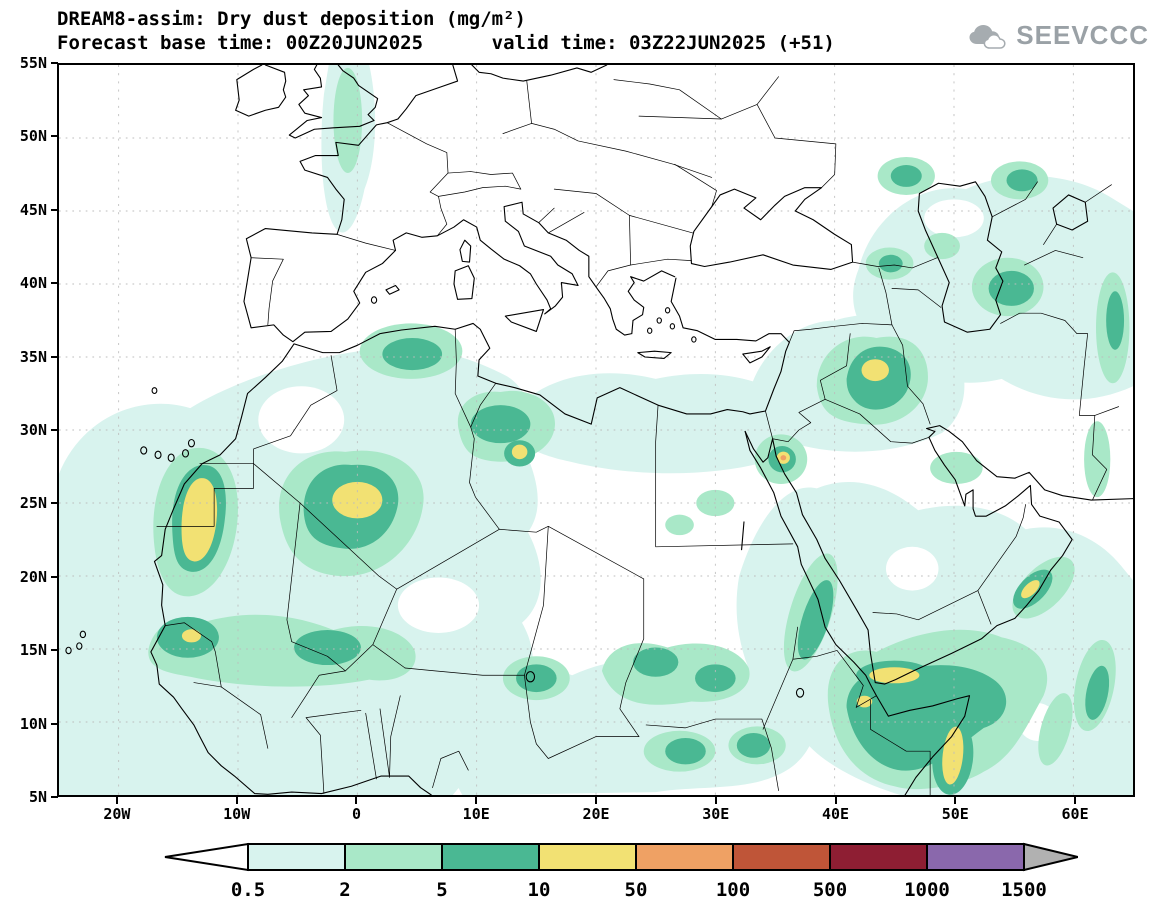 The image size is (1165, 907). I want to click on colorbar-svg: 0.5 2 5 10 50 100 500 1000 1500, so click(621, 871).